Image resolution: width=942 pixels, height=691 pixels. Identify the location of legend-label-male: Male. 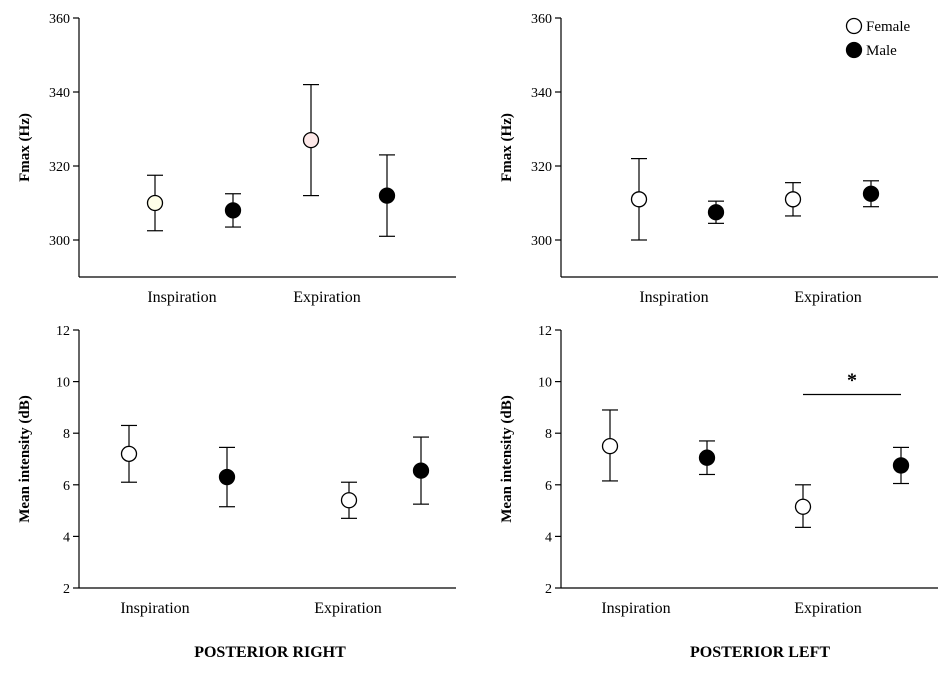
(881, 51).